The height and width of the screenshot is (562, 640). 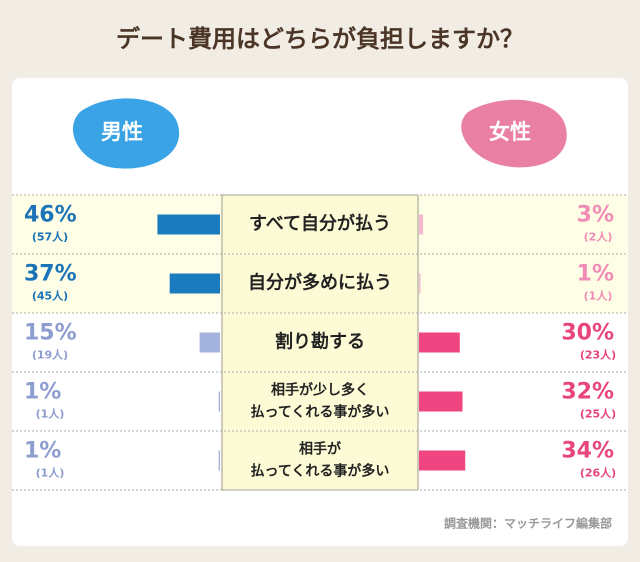 I want to click on value-label: 46%, so click(x=50, y=215).